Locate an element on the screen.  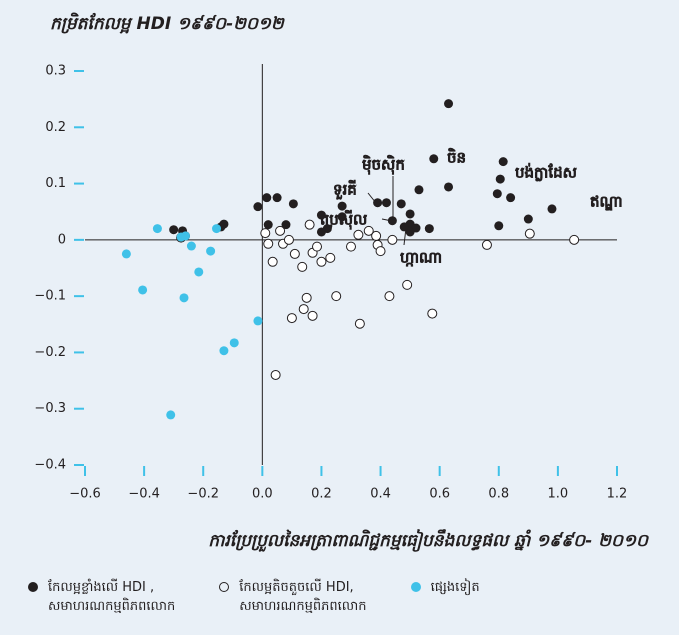
y-tick-label: −0.3 is located at coordinates (50, 408).